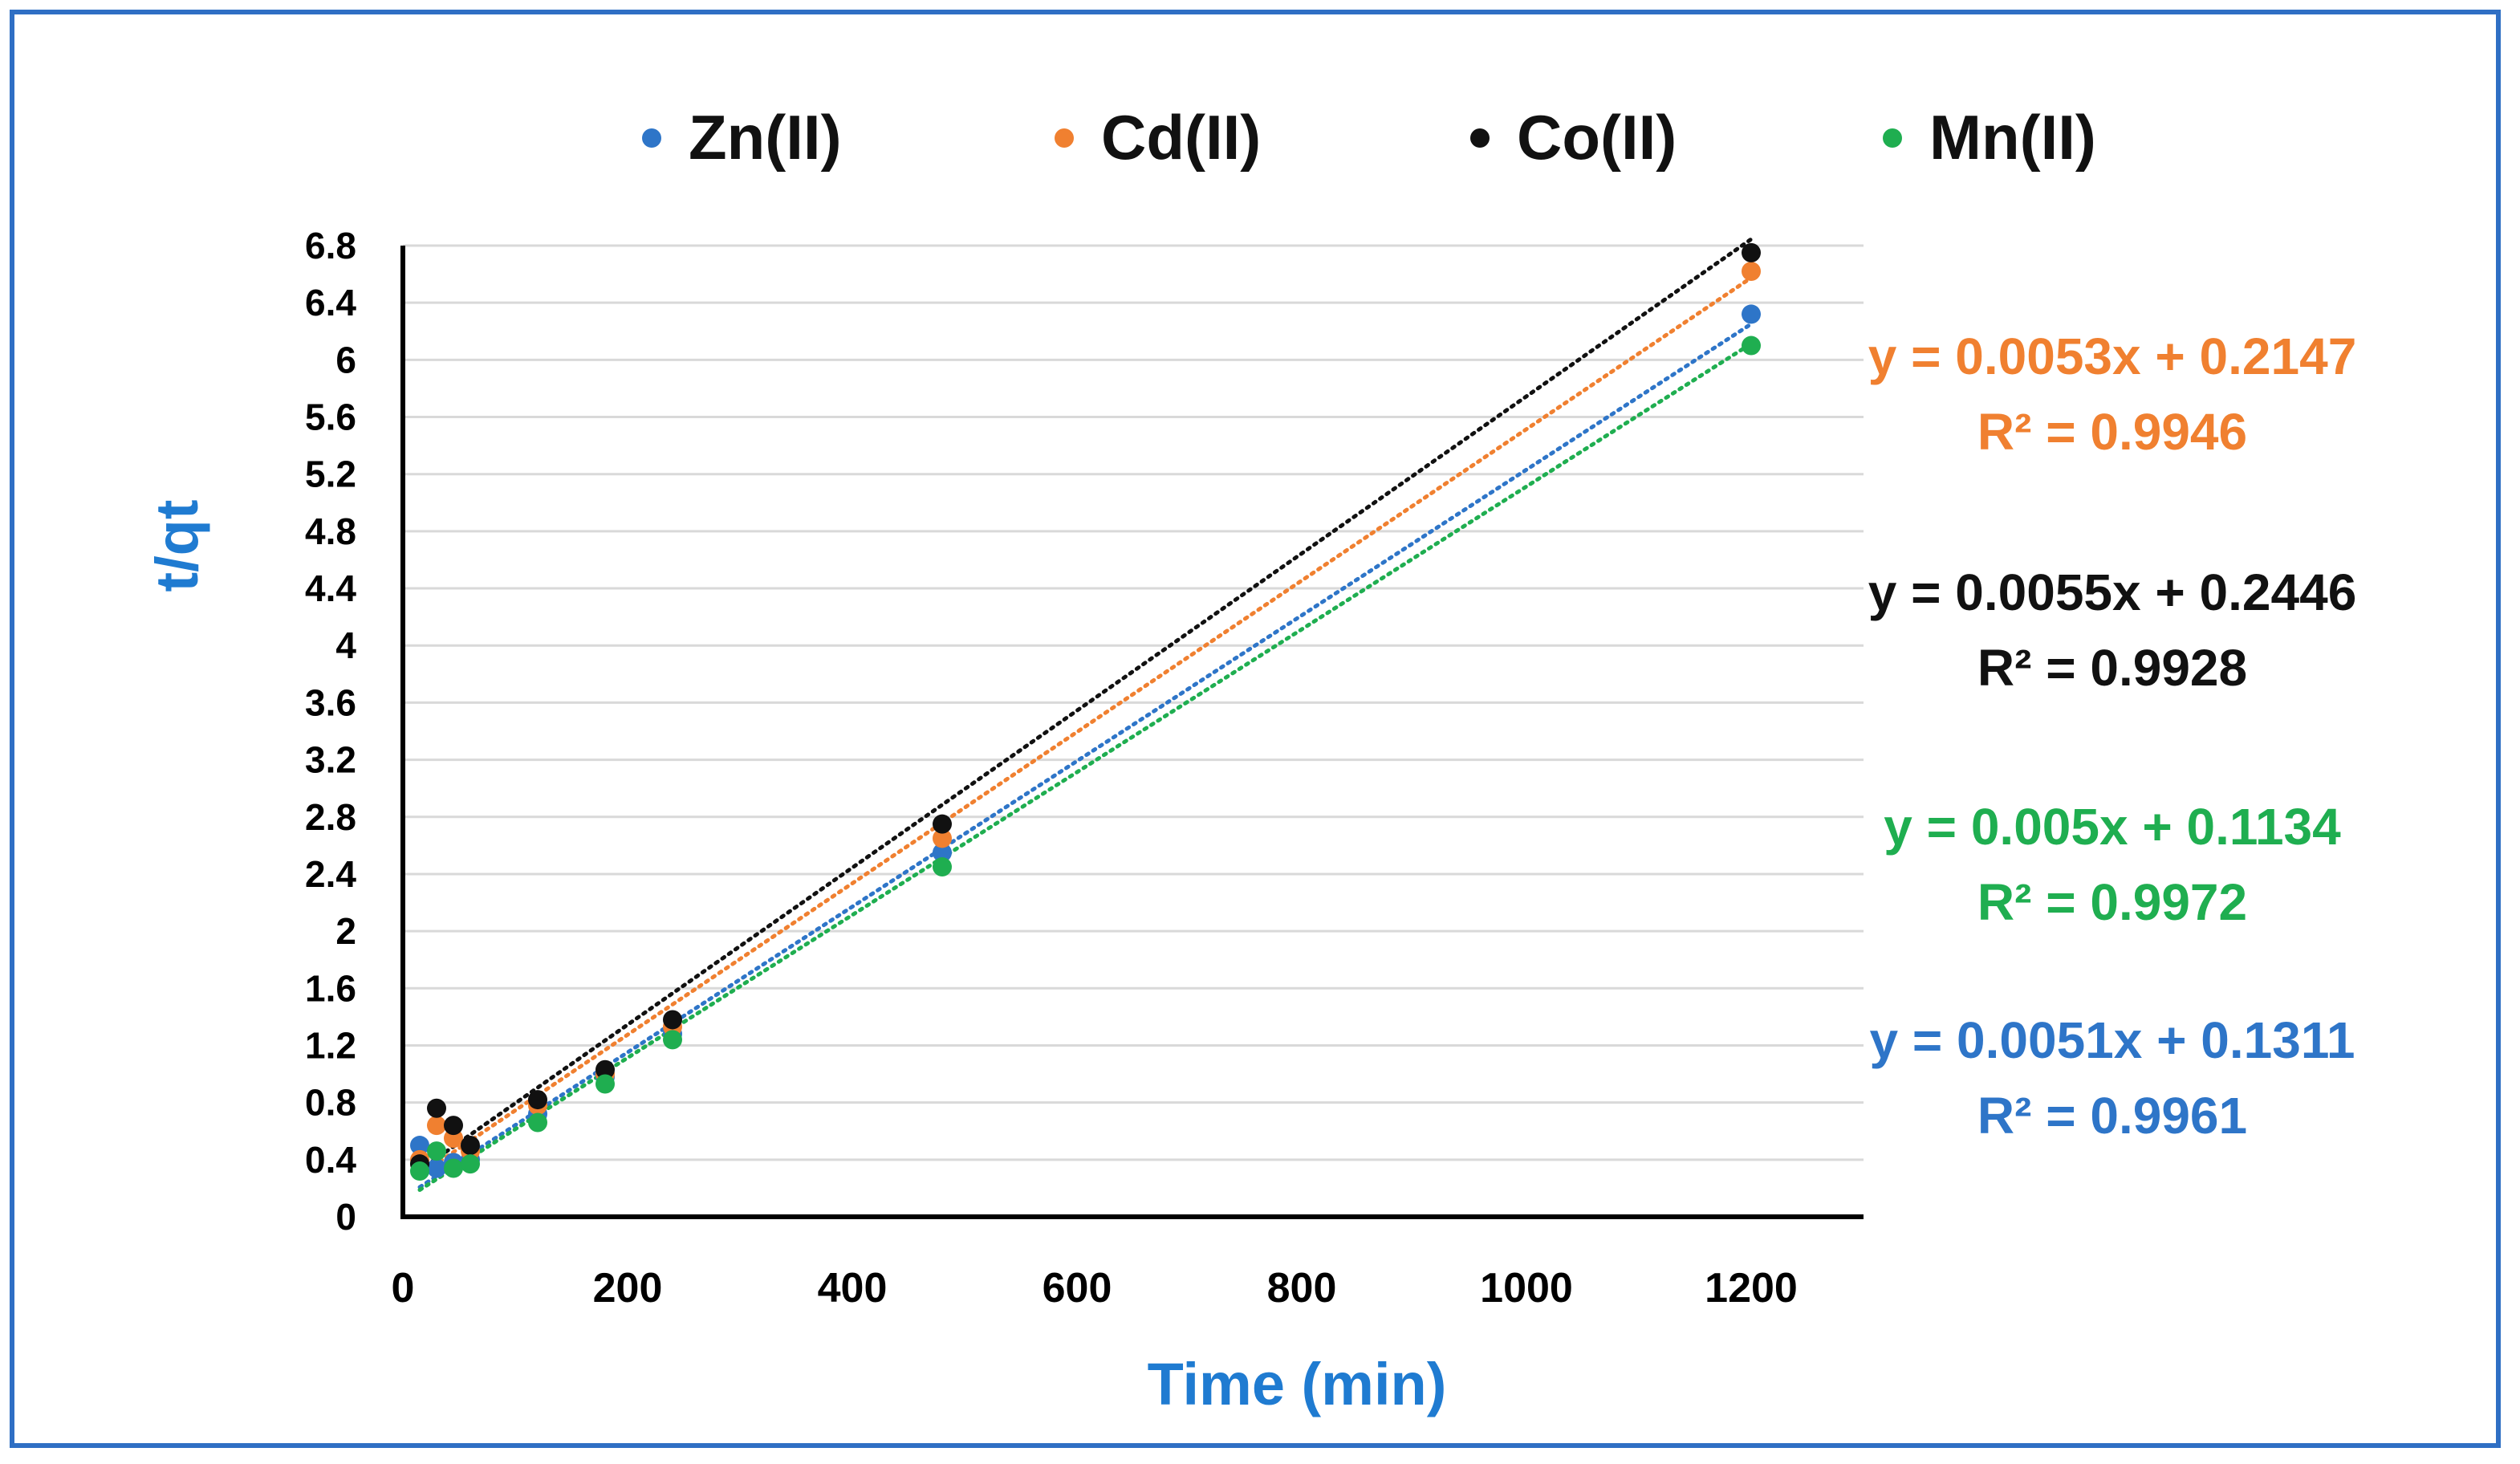 Image resolution: width=2520 pixels, height=1464 pixels. I want to click on y-tick-label: 6.8, so click(330, 246).